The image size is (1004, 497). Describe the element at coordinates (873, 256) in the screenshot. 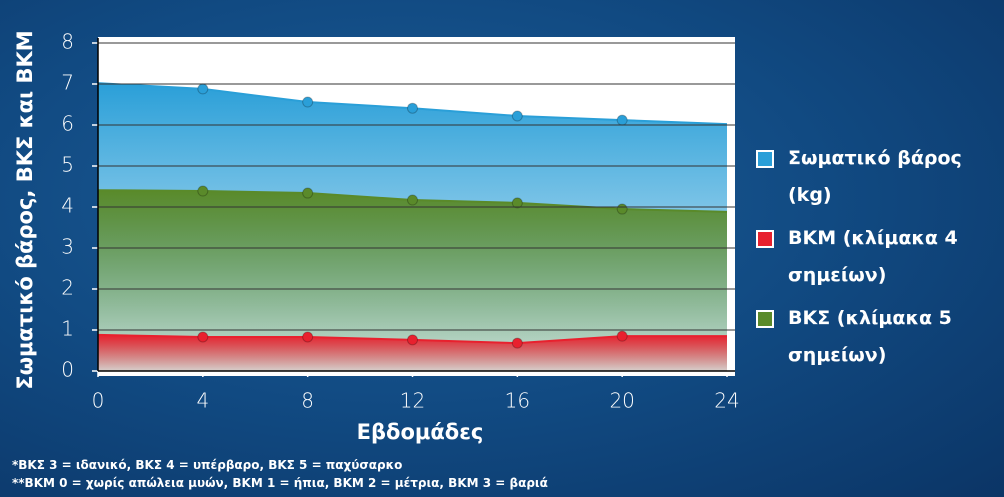

I see `legend-label: ΒΚΜ (κλίμακα 4 σημείων)` at that location.